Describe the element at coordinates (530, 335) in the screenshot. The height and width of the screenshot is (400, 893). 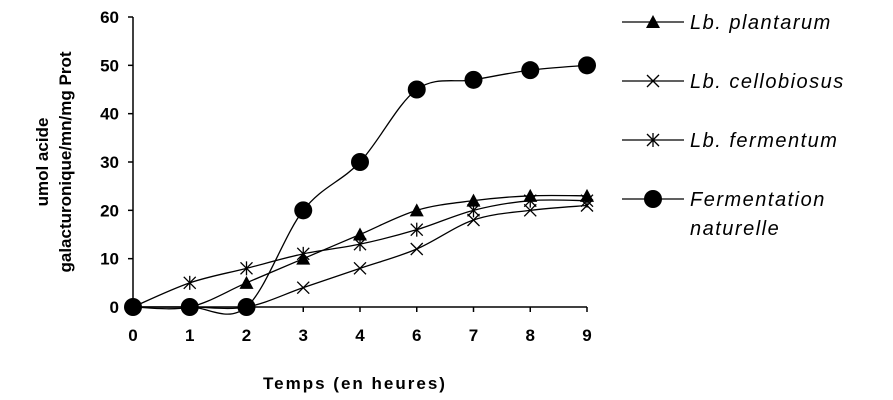
I see `x-tick-label: 8` at that location.